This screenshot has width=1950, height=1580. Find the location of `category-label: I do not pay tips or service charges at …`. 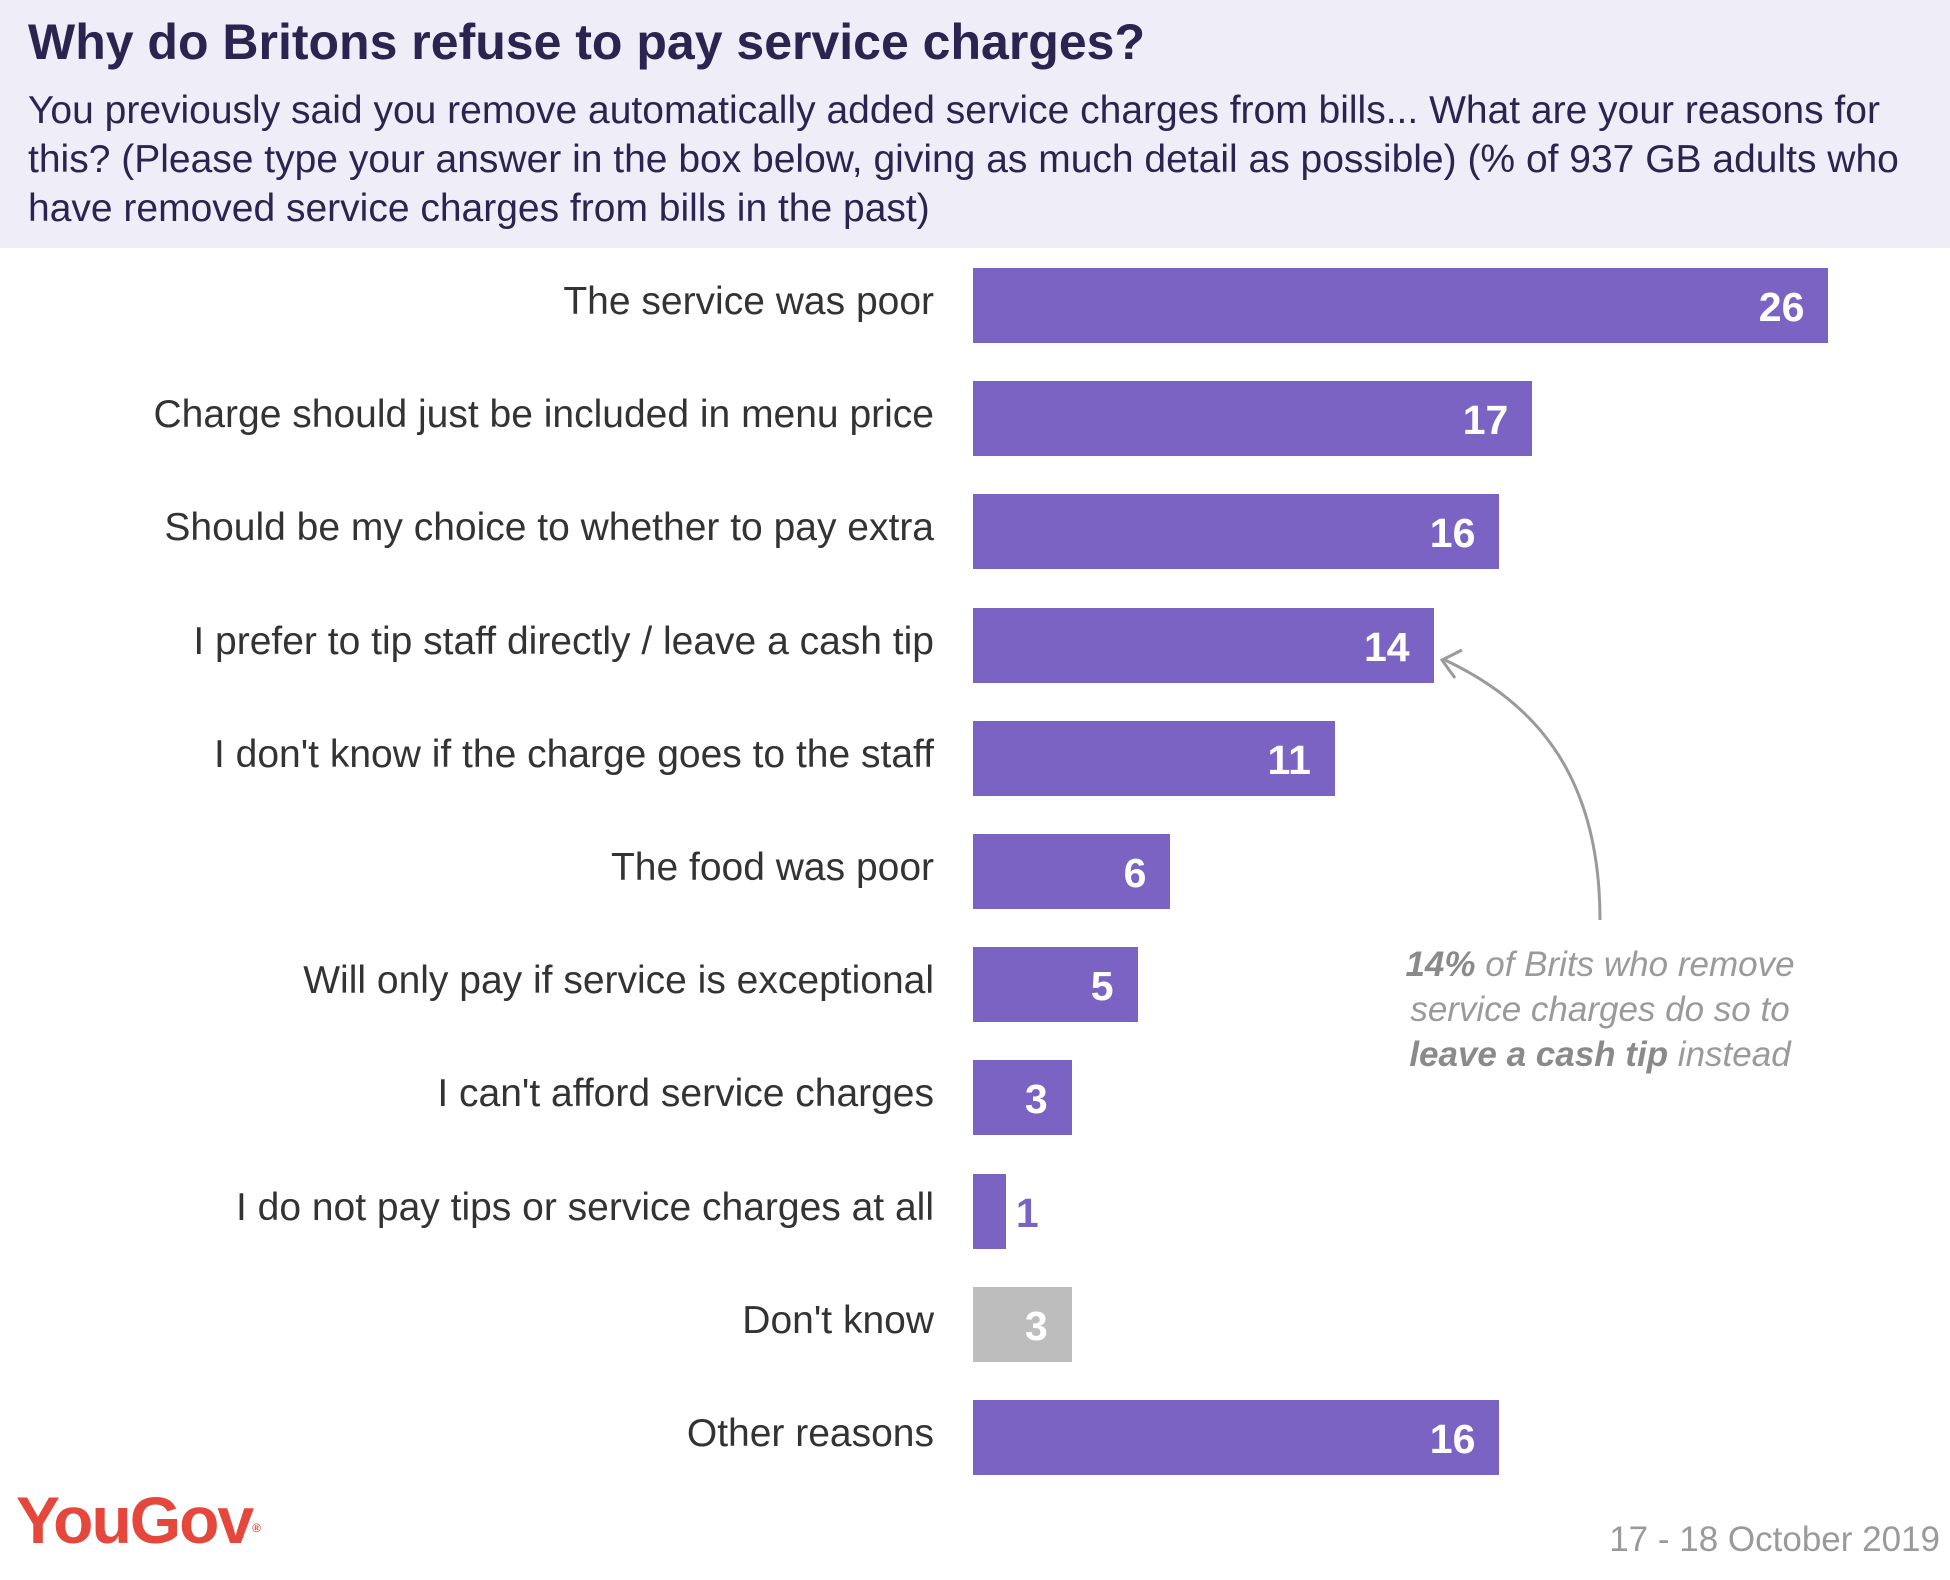

category-label: I do not pay tips or service charges at … is located at coordinates (584, 1207).